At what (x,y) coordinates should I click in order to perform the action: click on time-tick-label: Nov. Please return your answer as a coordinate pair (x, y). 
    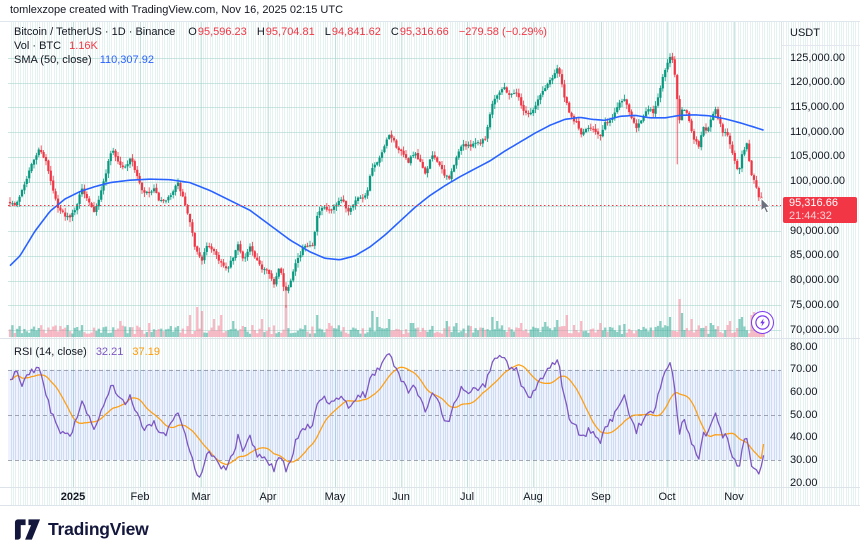
    Looking at the image, I should click on (734, 497).